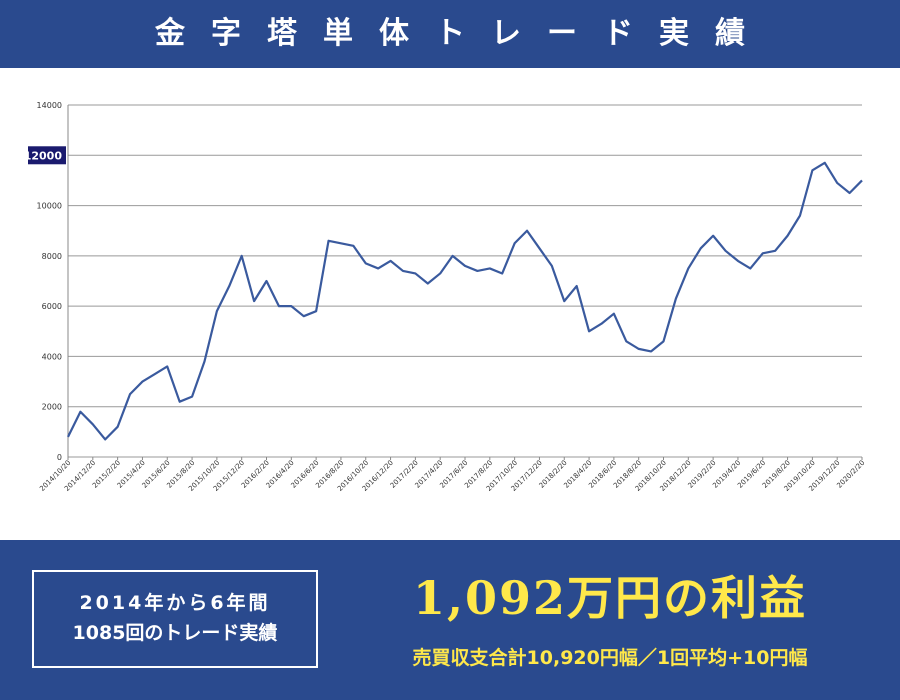  Describe the element at coordinates (175, 633) in the screenshot. I see `trades: 1085回のトレード実績` at that location.